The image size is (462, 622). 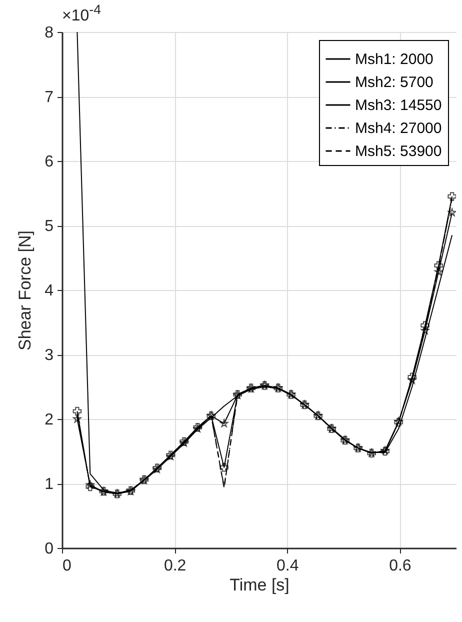 I want to click on axis-multiplier: ×10$^{-4}$, so click(x=81, y=14).